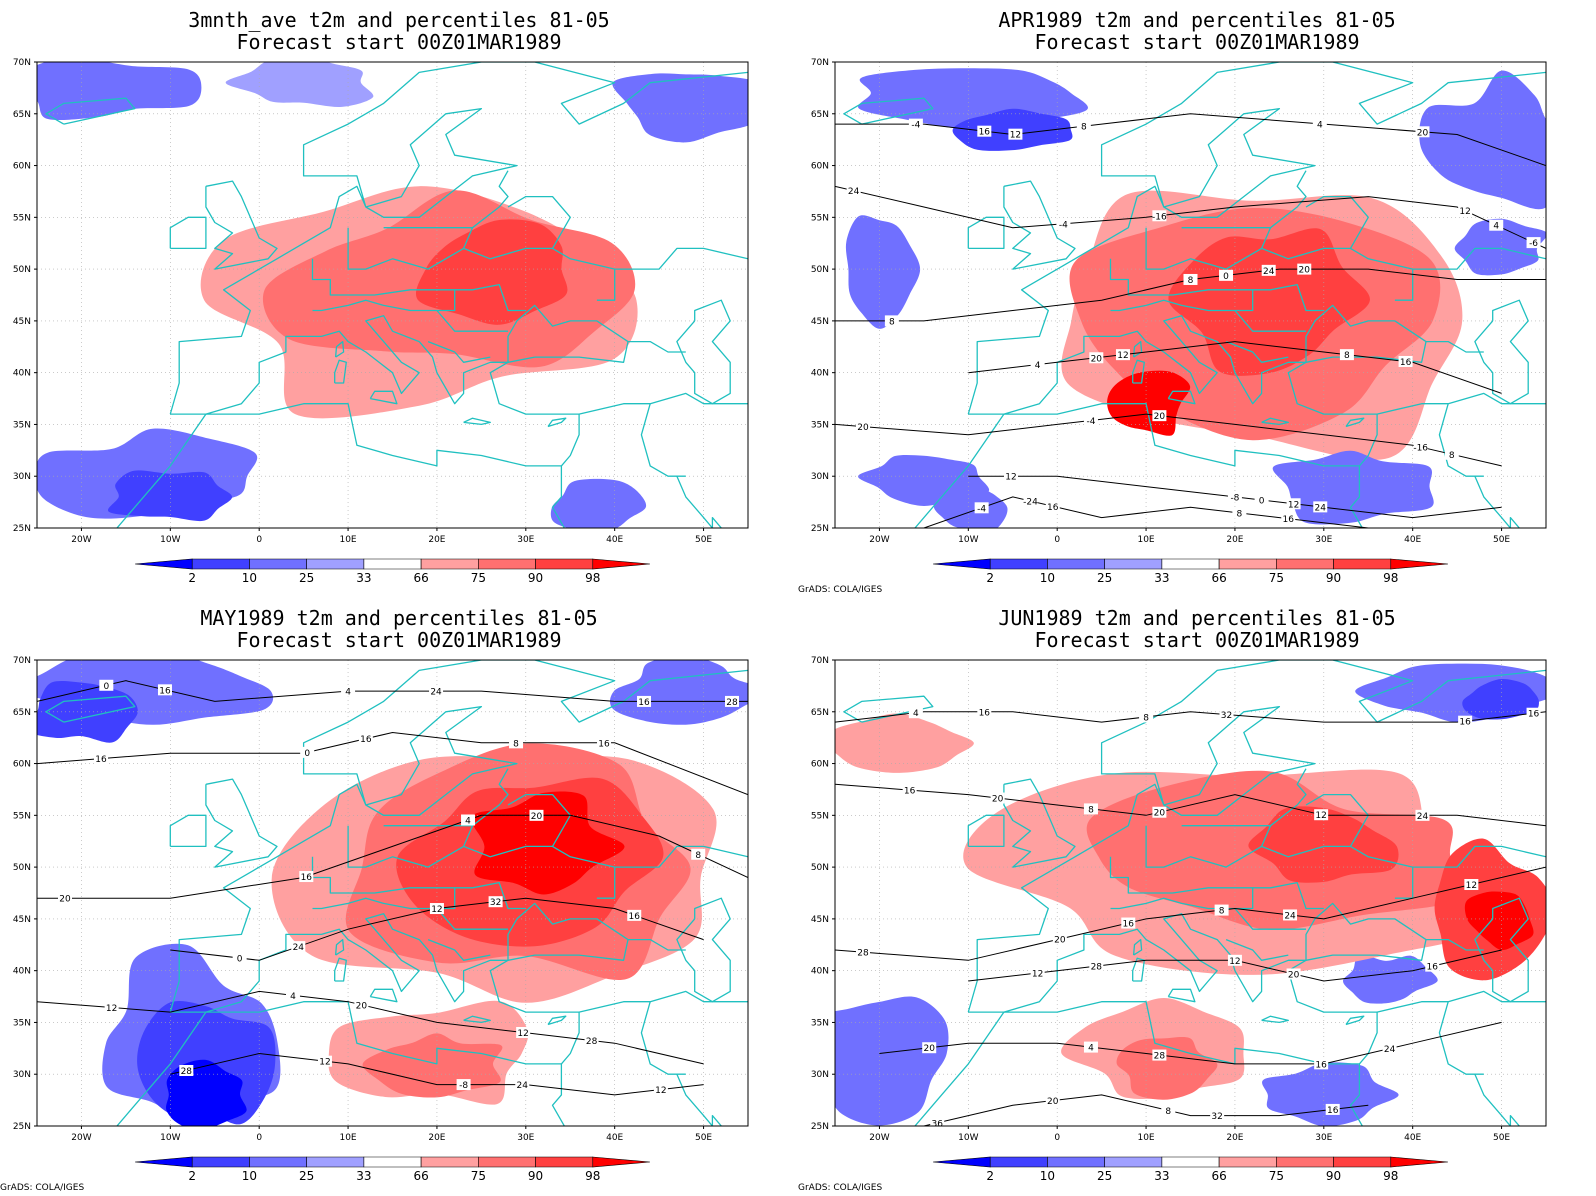 Image resolution: width=1596 pixels, height=1196 pixels. Describe the element at coordinates (703, 1138) in the screenshot. I see `longitude-tick-label: 50E` at that location.